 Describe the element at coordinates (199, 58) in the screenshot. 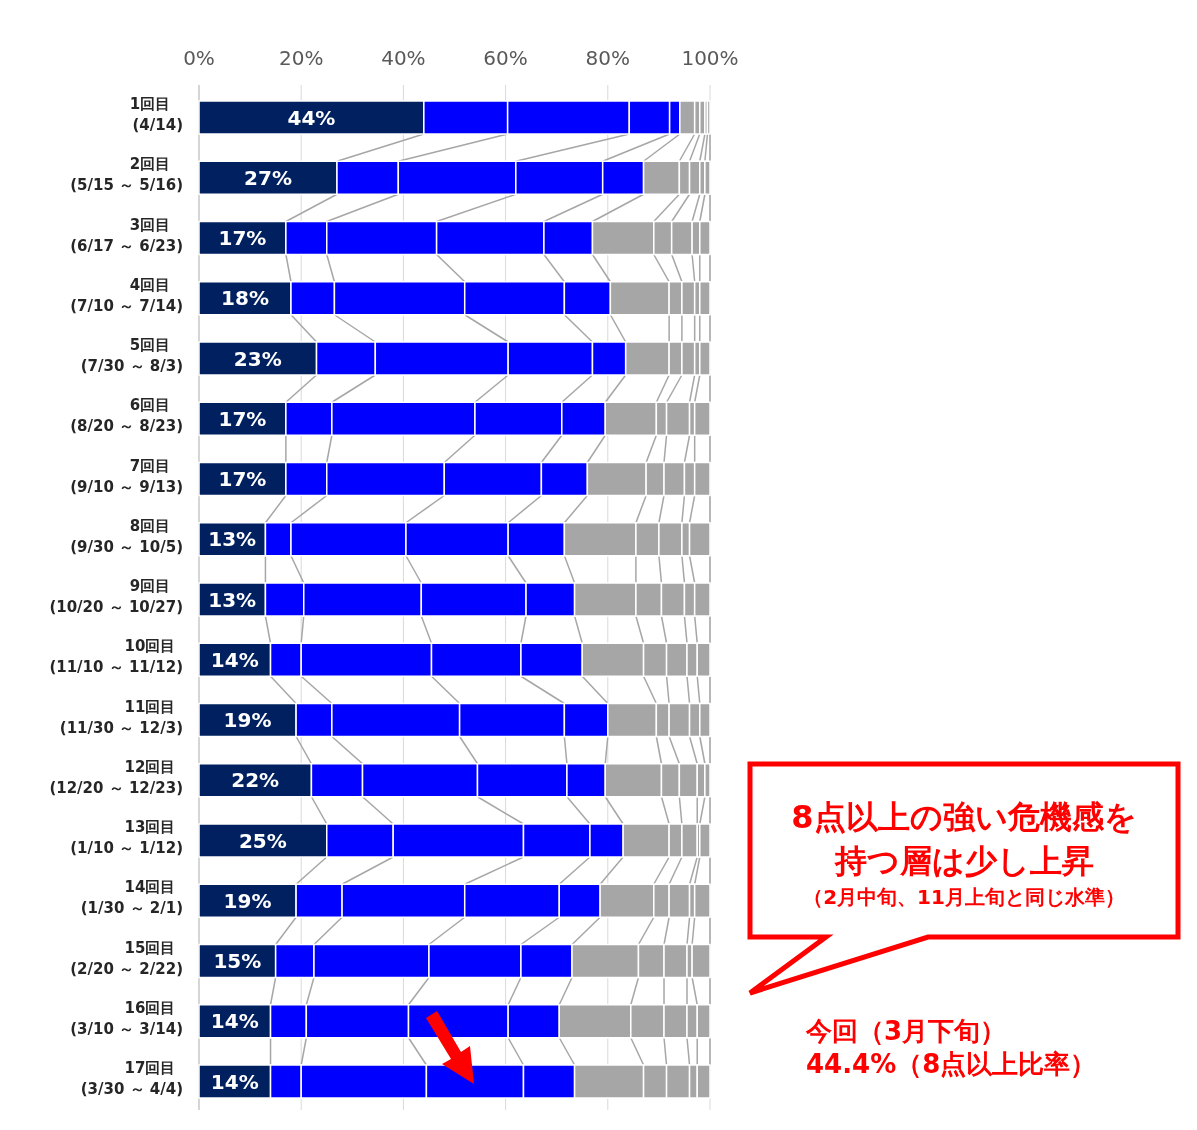

I see `x-tick-label: 0%` at that location.